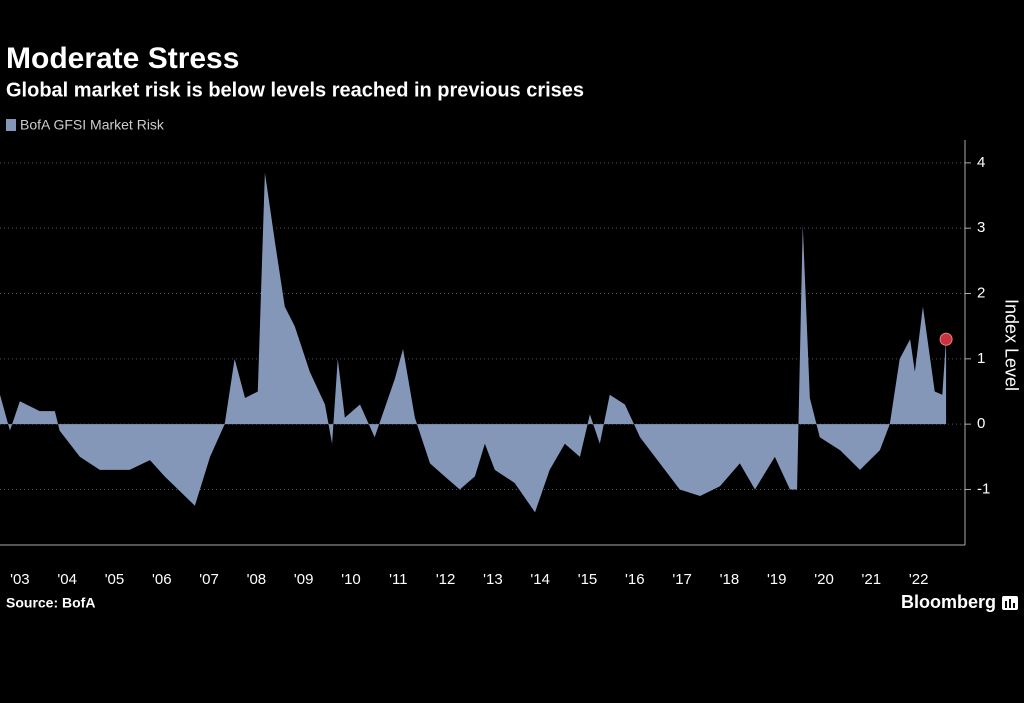 Image resolution: width=1024 pixels, height=703 pixels. Describe the element at coordinates (122, 58) in the screenshot. I see `chart-title: Moderate Stress` at that location.